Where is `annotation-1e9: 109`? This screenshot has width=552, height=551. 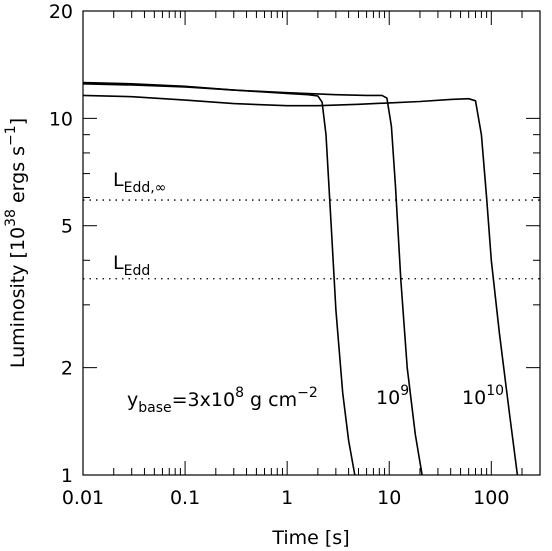
annotation-1e9: 109 is located at coordinates (392, 396).